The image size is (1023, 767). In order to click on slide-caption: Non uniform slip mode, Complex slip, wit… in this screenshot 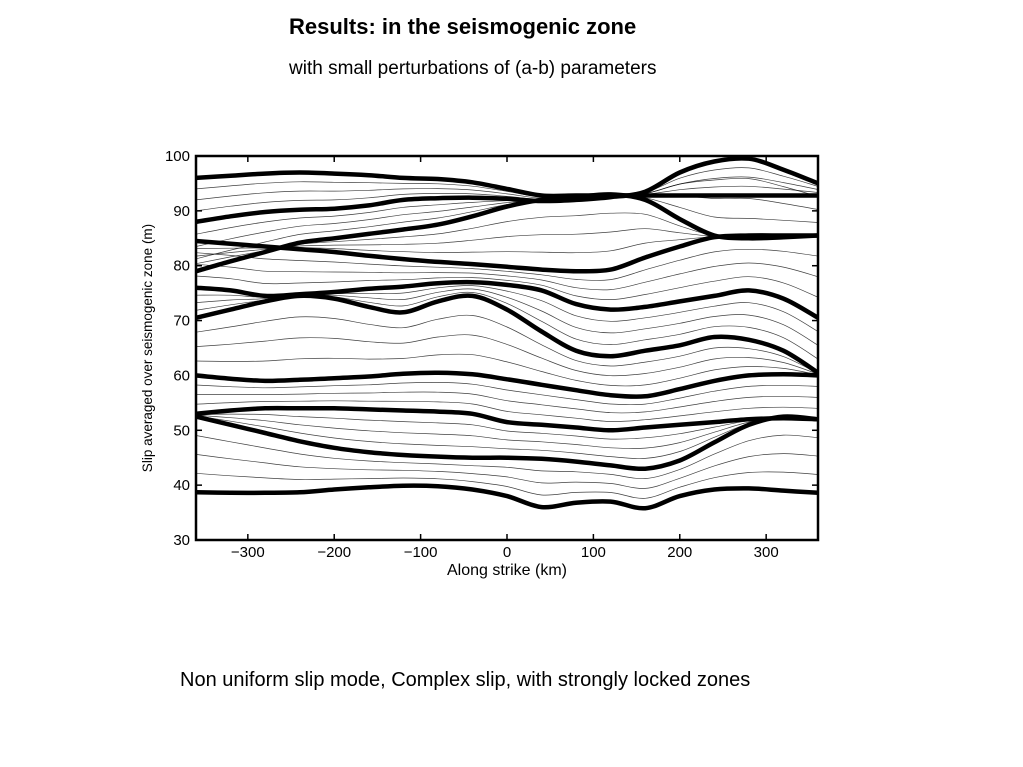, I will do `click(465, 680)`.